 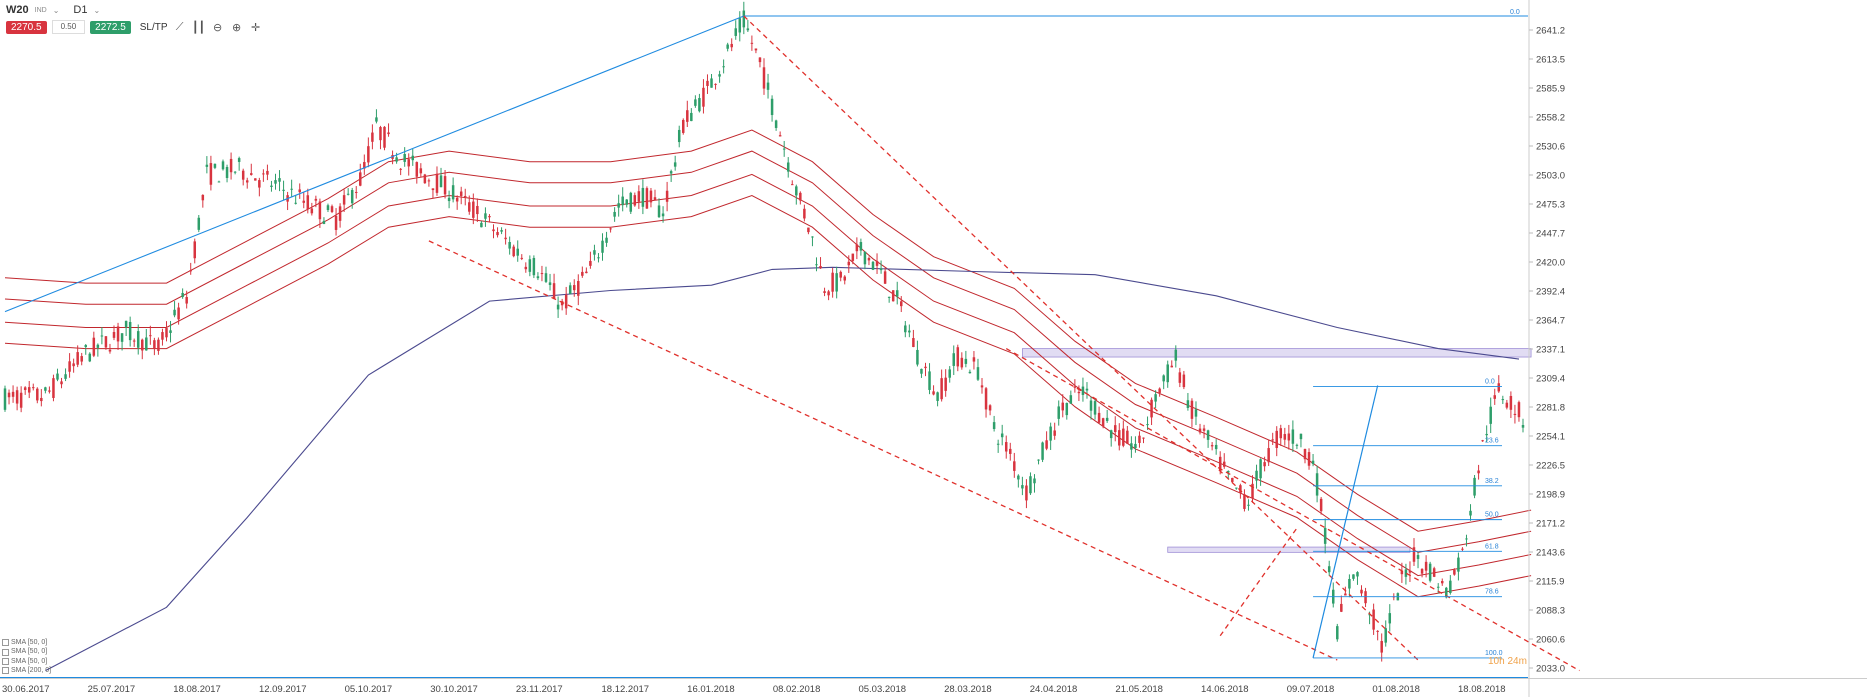 I want to click on y-tick-label: 2254.1, so click(x=1550, y=437).